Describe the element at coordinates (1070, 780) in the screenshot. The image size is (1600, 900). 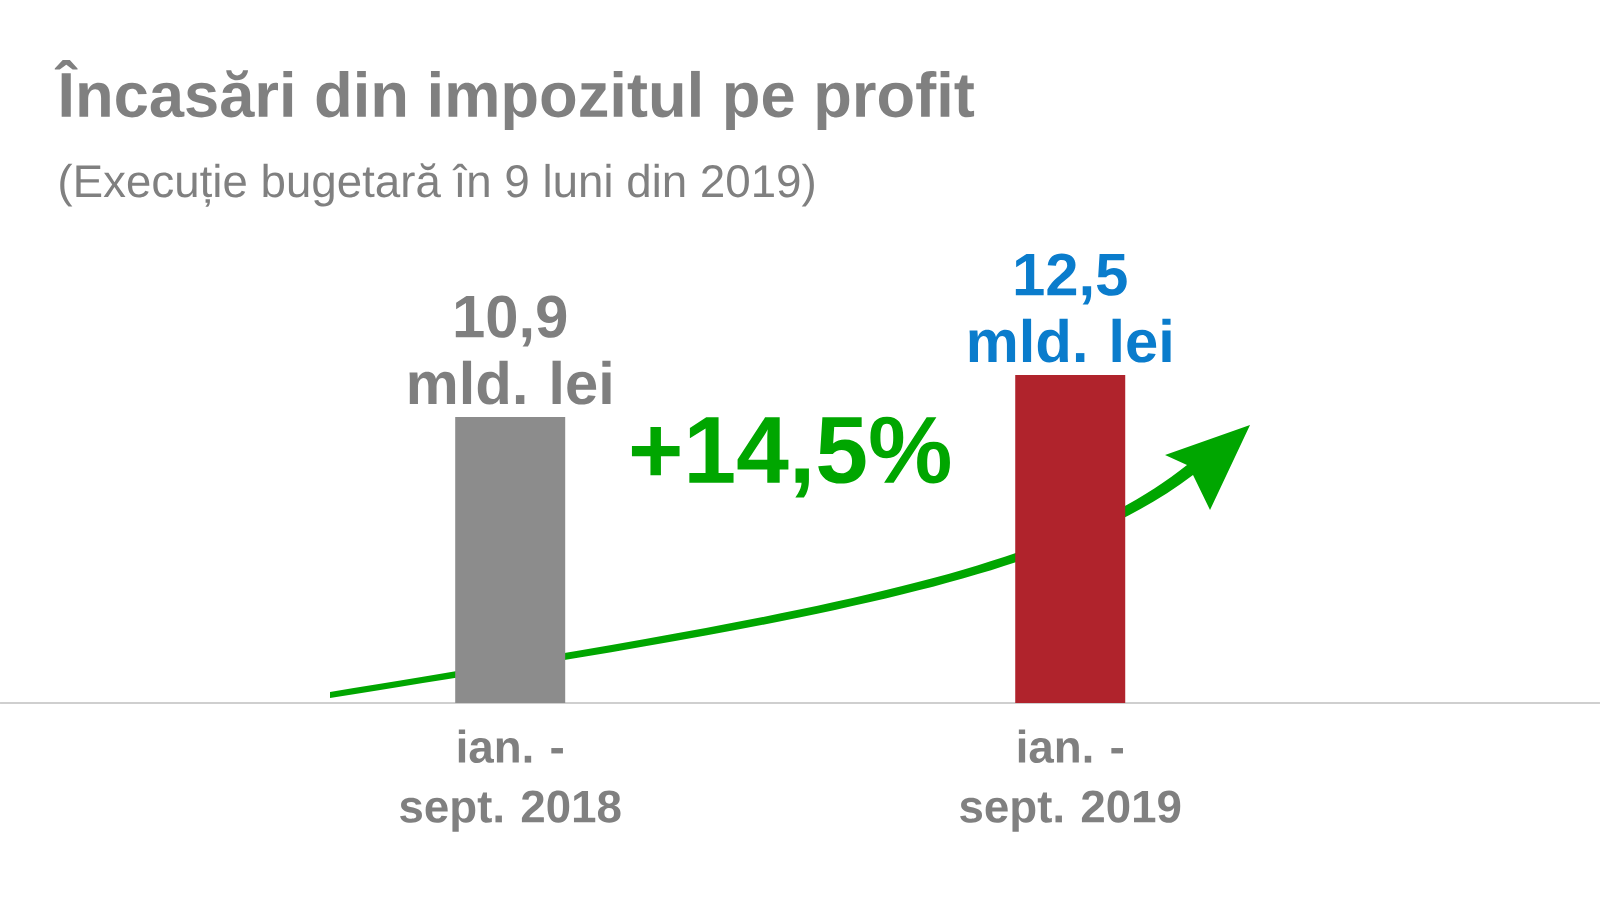
I see `x-tick-label: ian. - sept. 2019` at that location.